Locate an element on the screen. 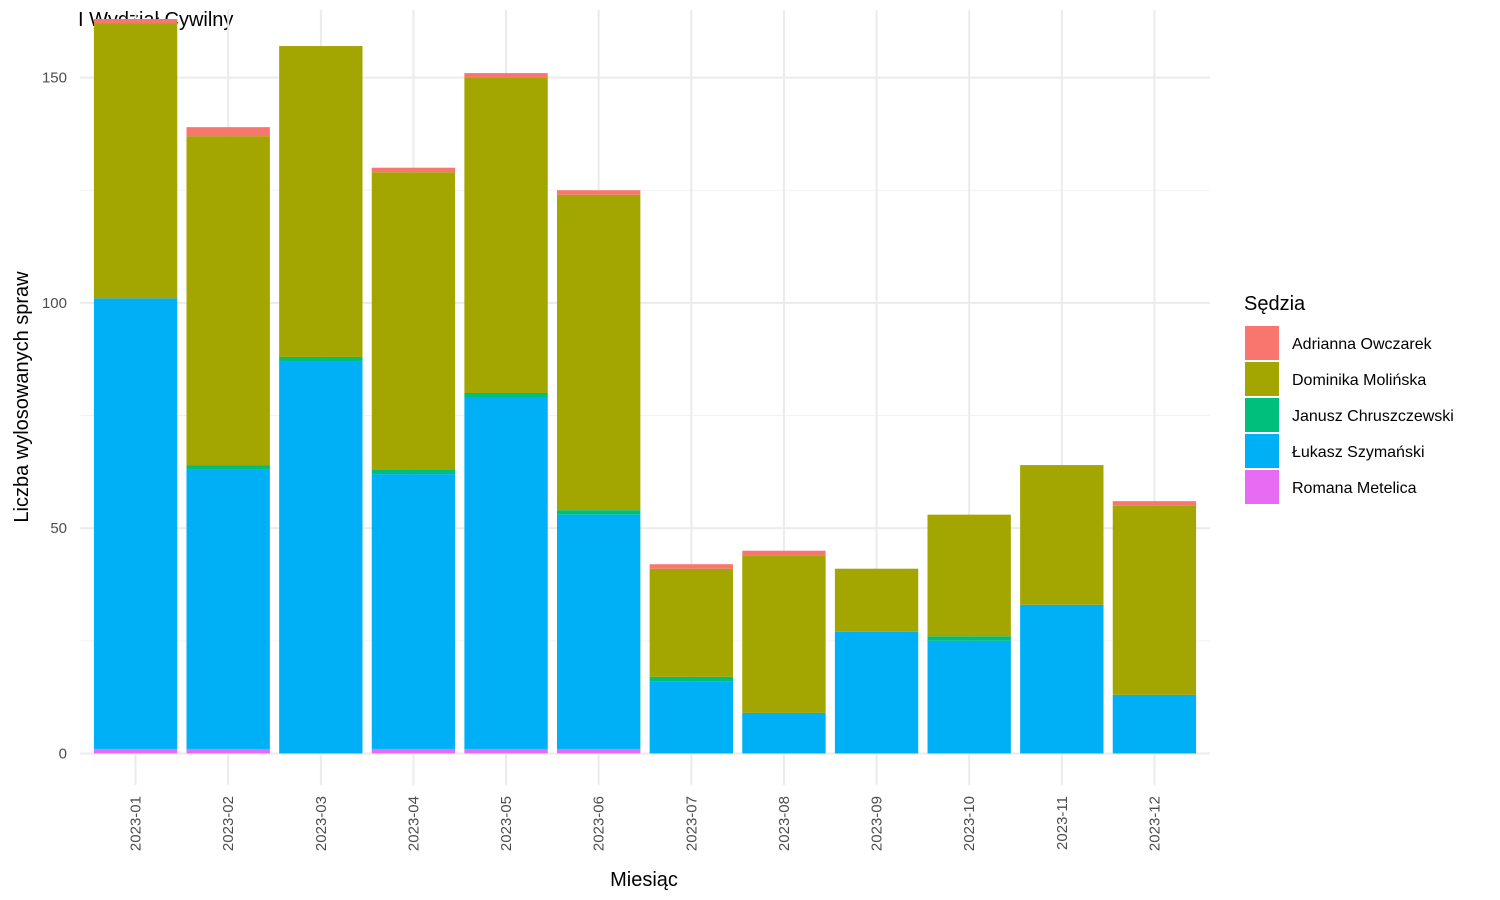 The height and width of the screenshot is (900, 1500). legend-label: Janusz Chruszczewski is located at coordinates (1373, 416).